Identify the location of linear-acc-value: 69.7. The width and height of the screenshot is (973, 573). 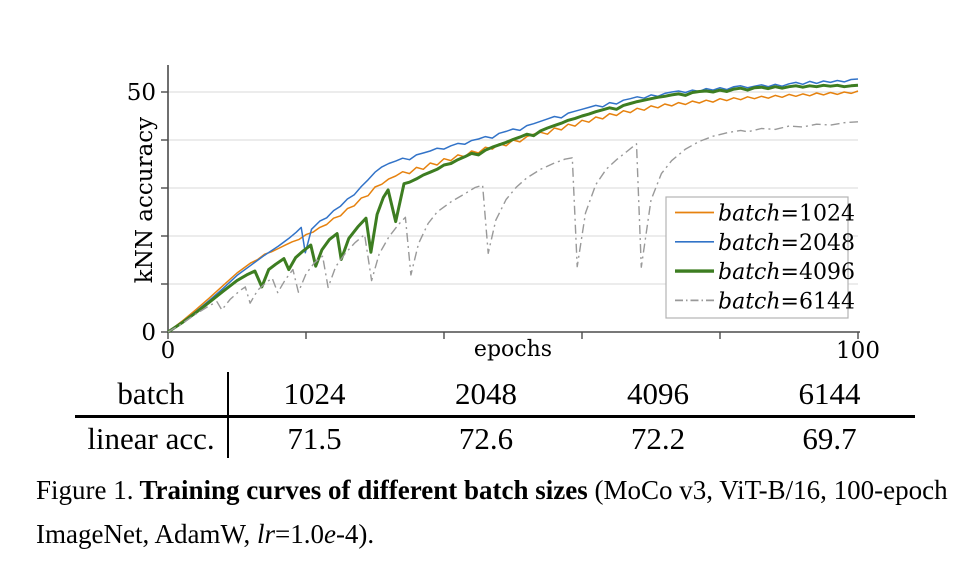
(829, 436).